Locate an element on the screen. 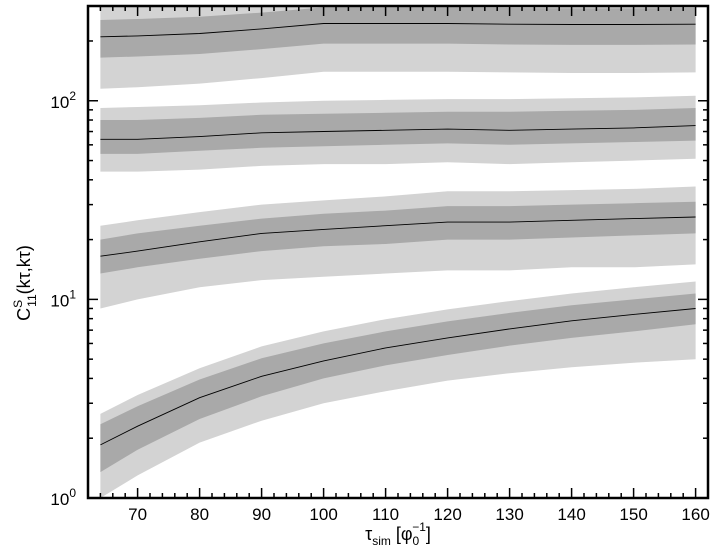  x-tick-label: 140 is located at coordinates (571, 514).